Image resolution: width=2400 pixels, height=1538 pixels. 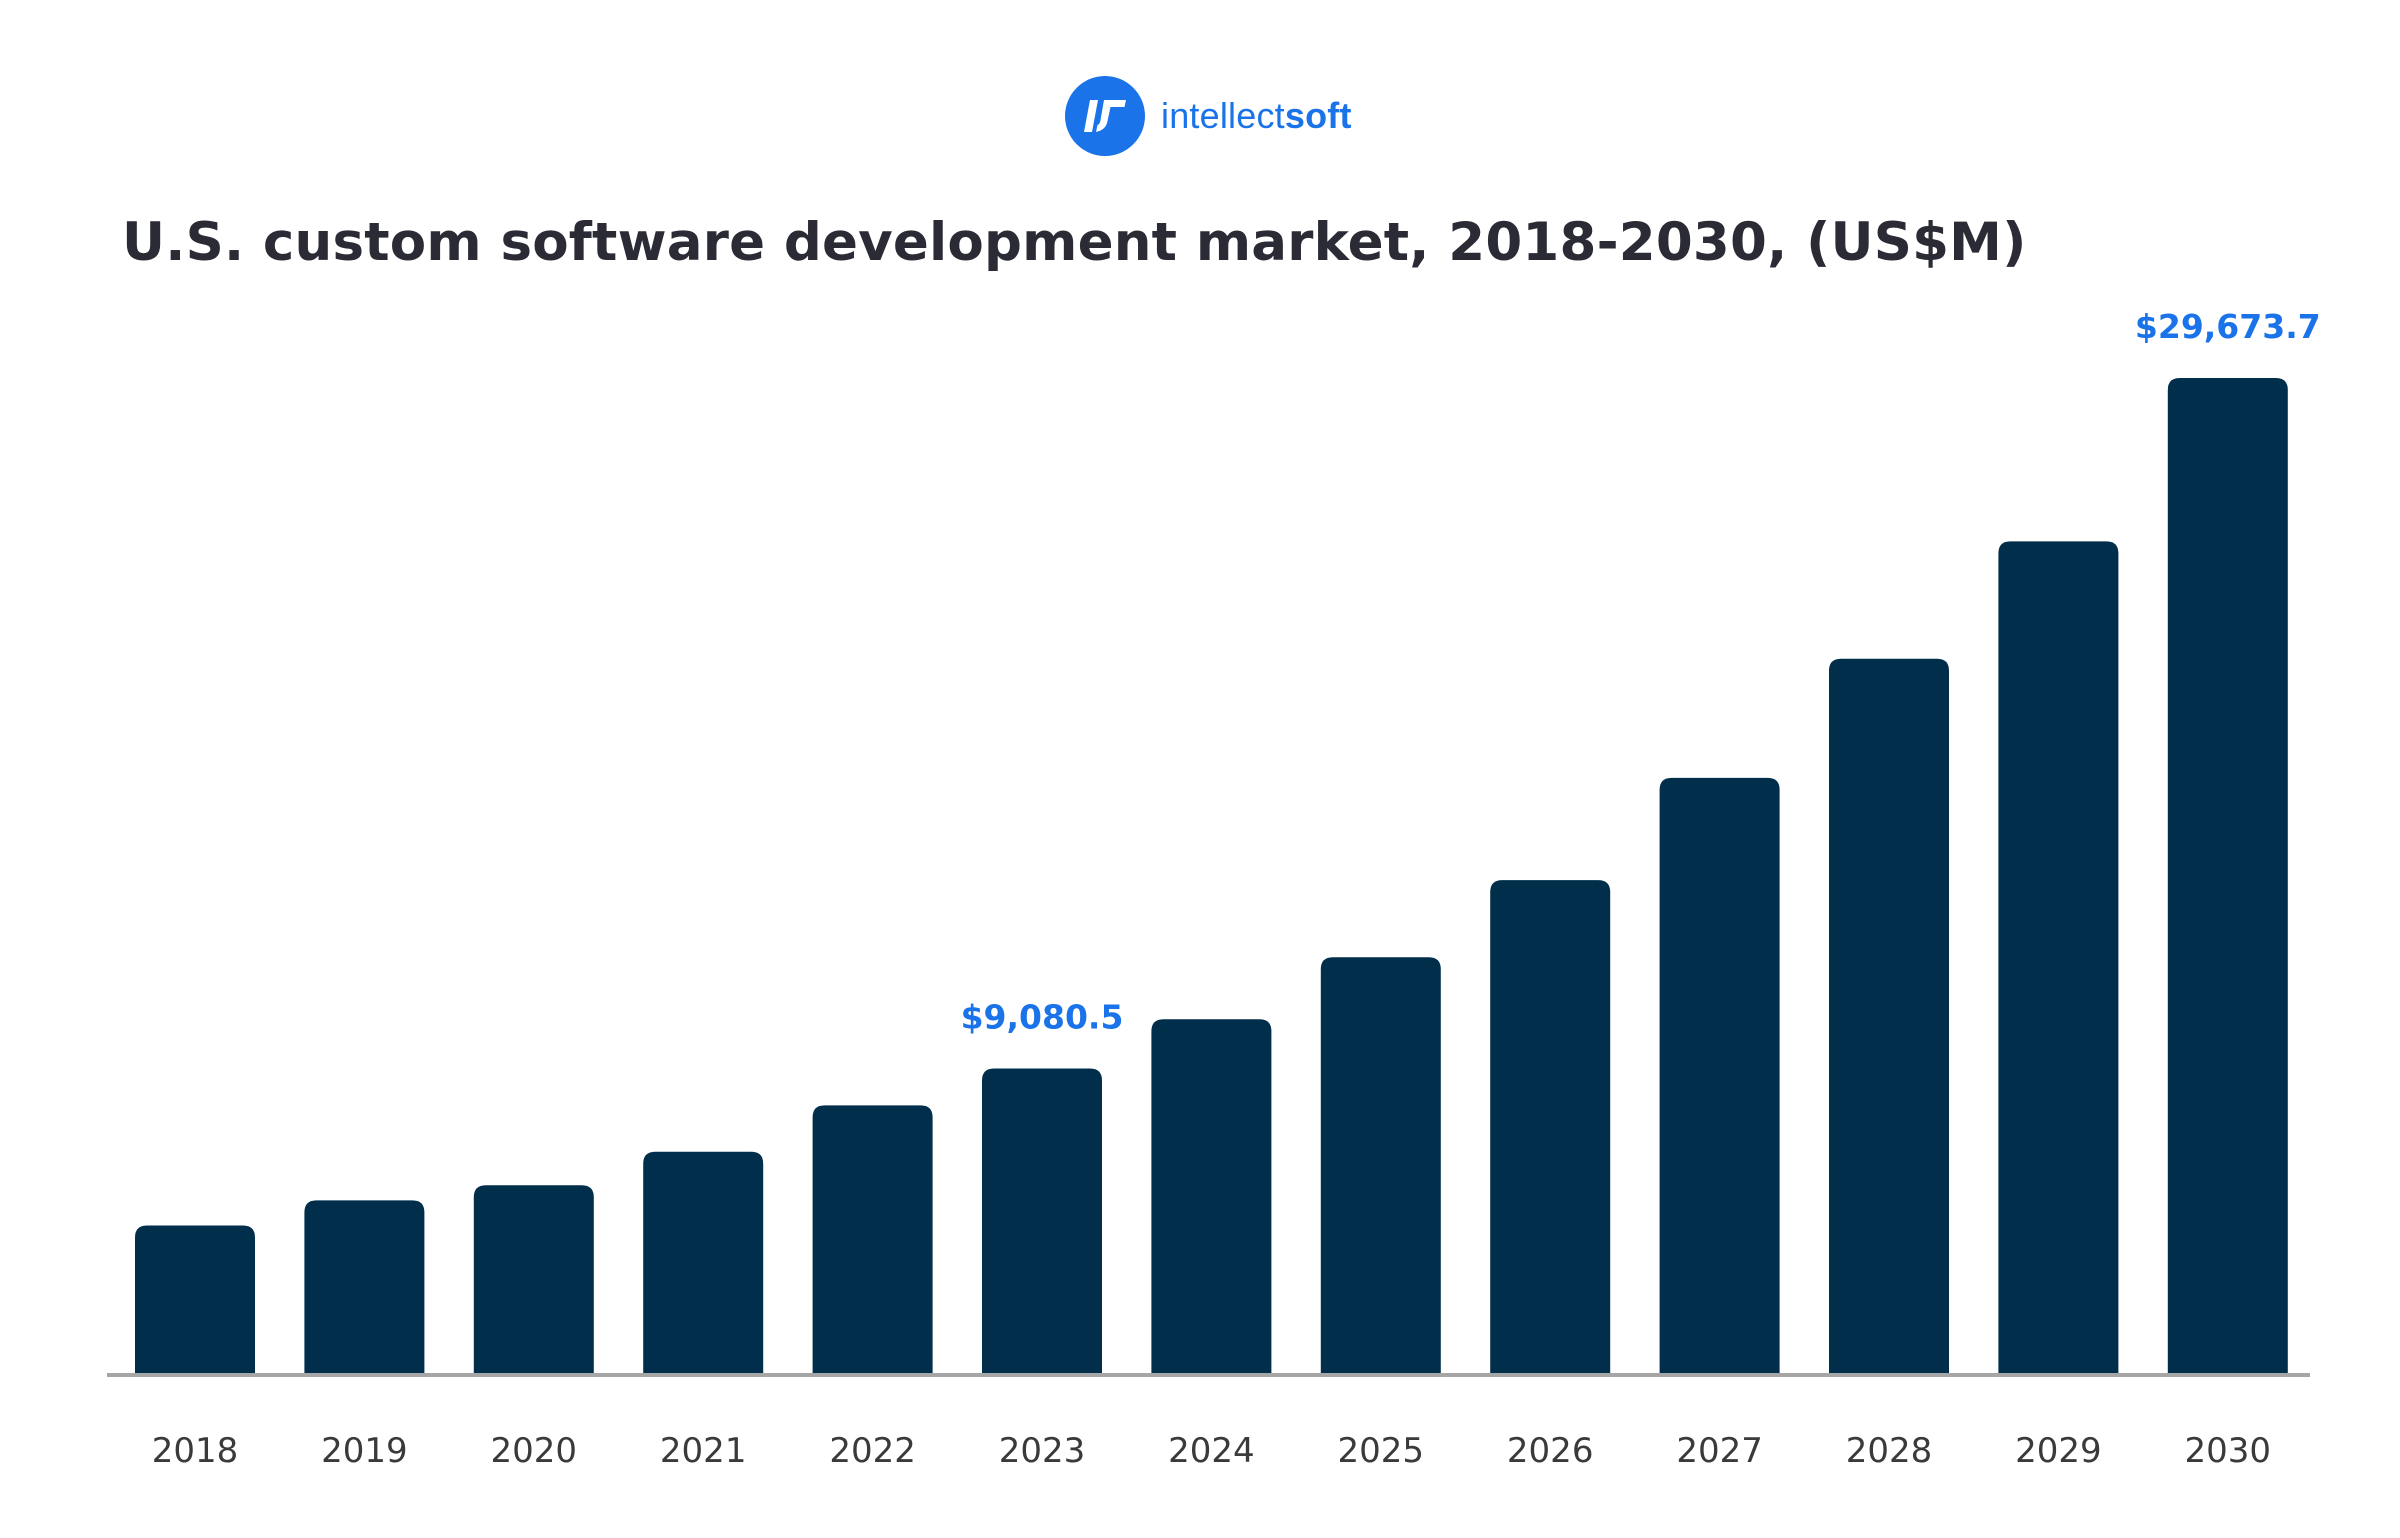 I want to click on x-tick-label: 2028, so click(x=1889, y=1451).